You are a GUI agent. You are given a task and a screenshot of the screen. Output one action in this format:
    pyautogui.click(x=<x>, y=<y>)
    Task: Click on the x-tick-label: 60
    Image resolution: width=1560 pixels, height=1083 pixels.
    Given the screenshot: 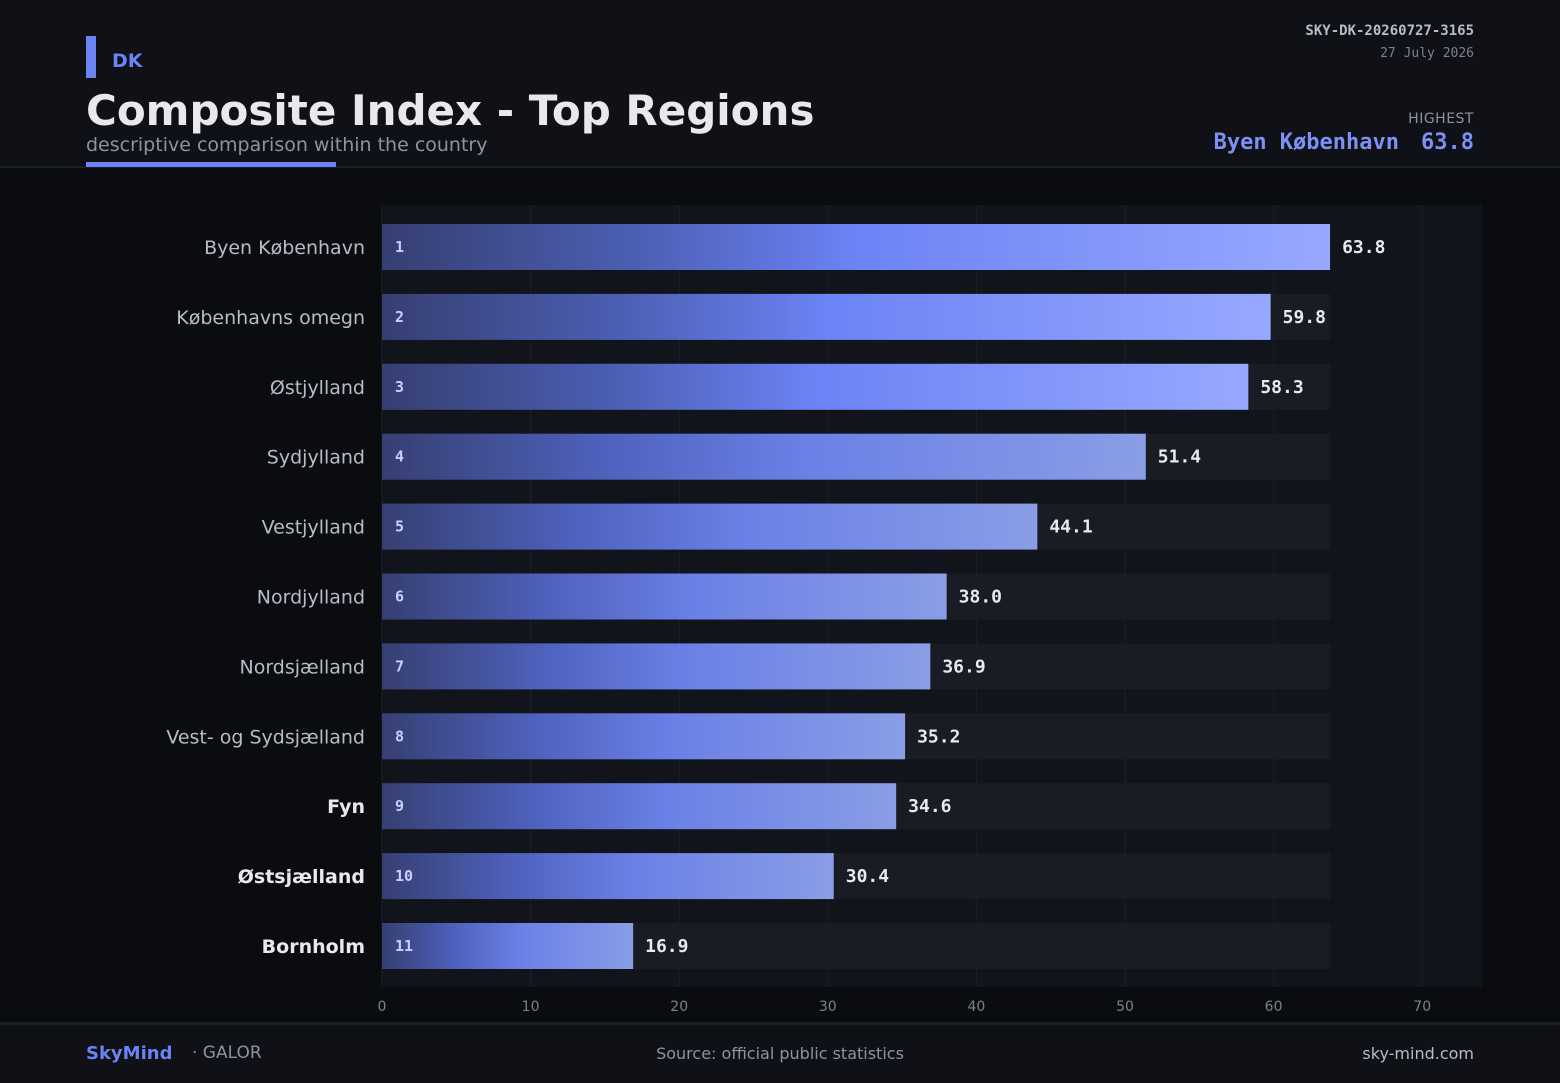 What is the action you would take?
    pyautogui.click(x=1274, y=1007)
    